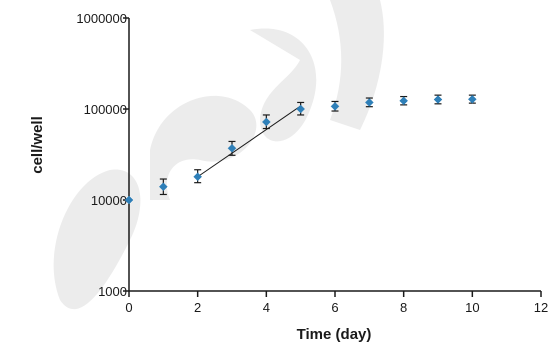 The height and width of the screenshot is (352, 552). Describe the element at coordinates (266, 307) in the screenshot. I see `x-tick-label: 4` at that location.